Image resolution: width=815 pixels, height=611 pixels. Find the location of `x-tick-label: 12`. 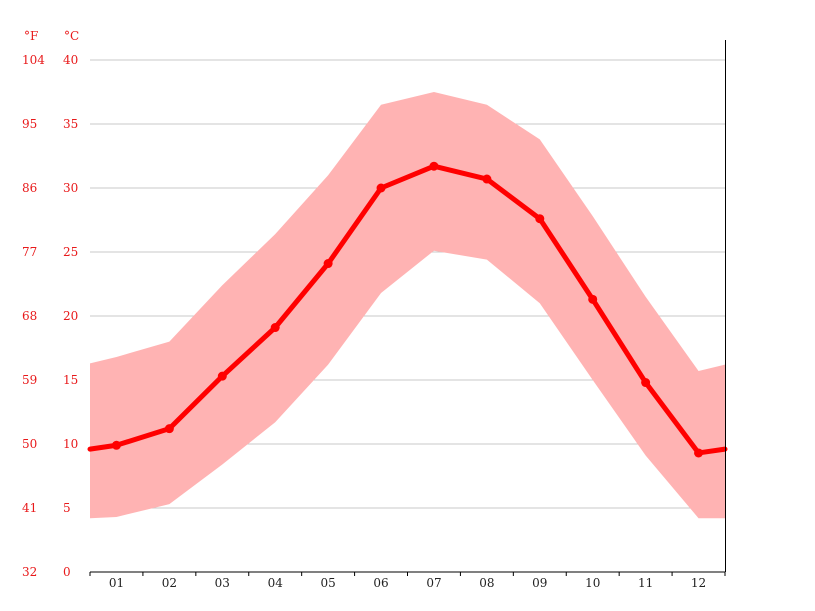

x-tick-label: 12 is located at coordinates (698, 583).